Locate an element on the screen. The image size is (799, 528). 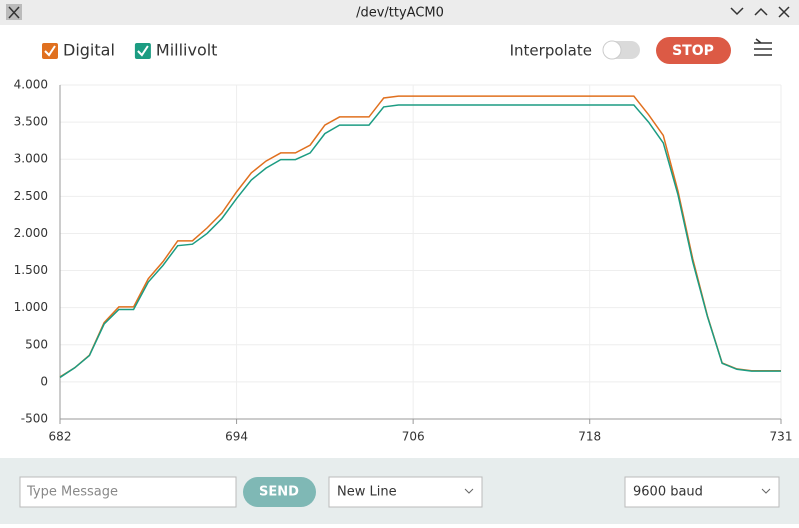
app-icon-glyph is located at coordinates (14, 12).